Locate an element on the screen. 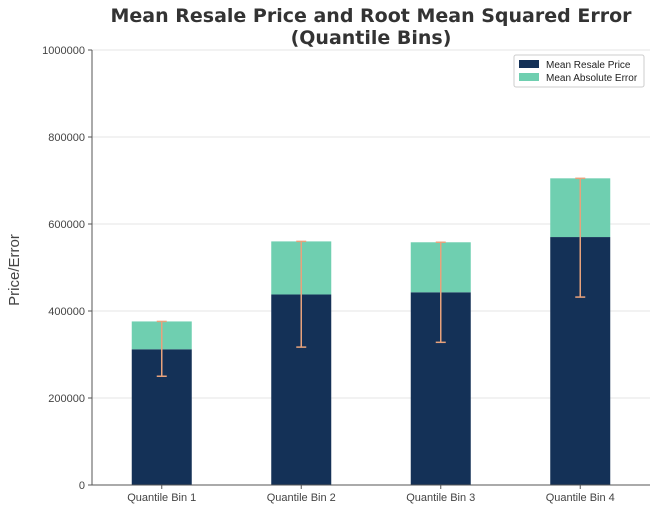 The image size is (660, 509). x-tick-label: Quantile Bin 4 is located at coordinates (580, 498).